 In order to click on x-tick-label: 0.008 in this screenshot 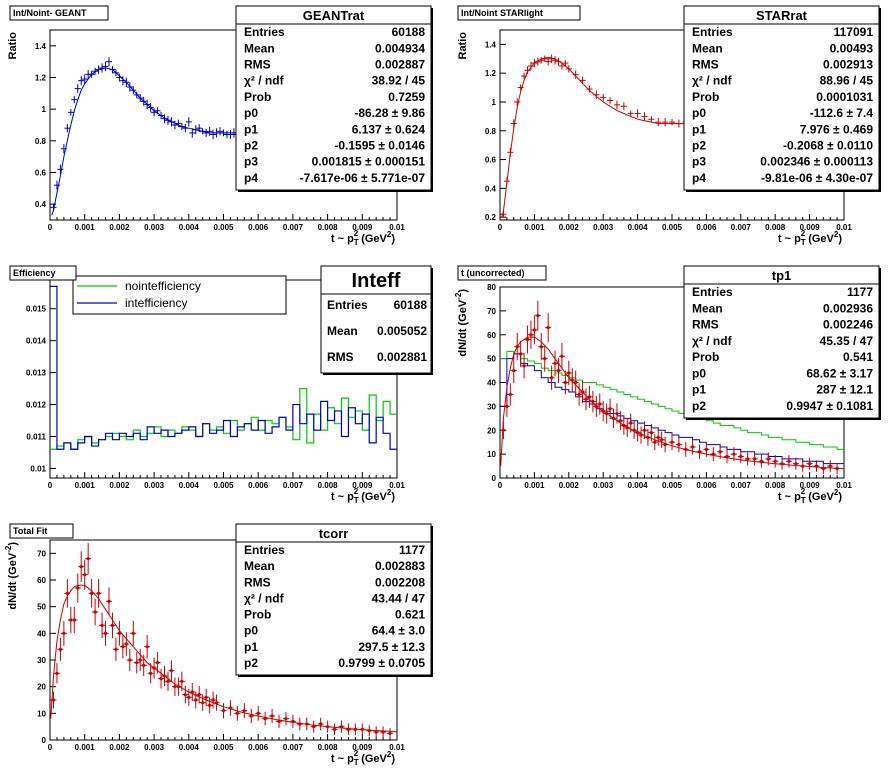, I will do `click(328, 227)`.